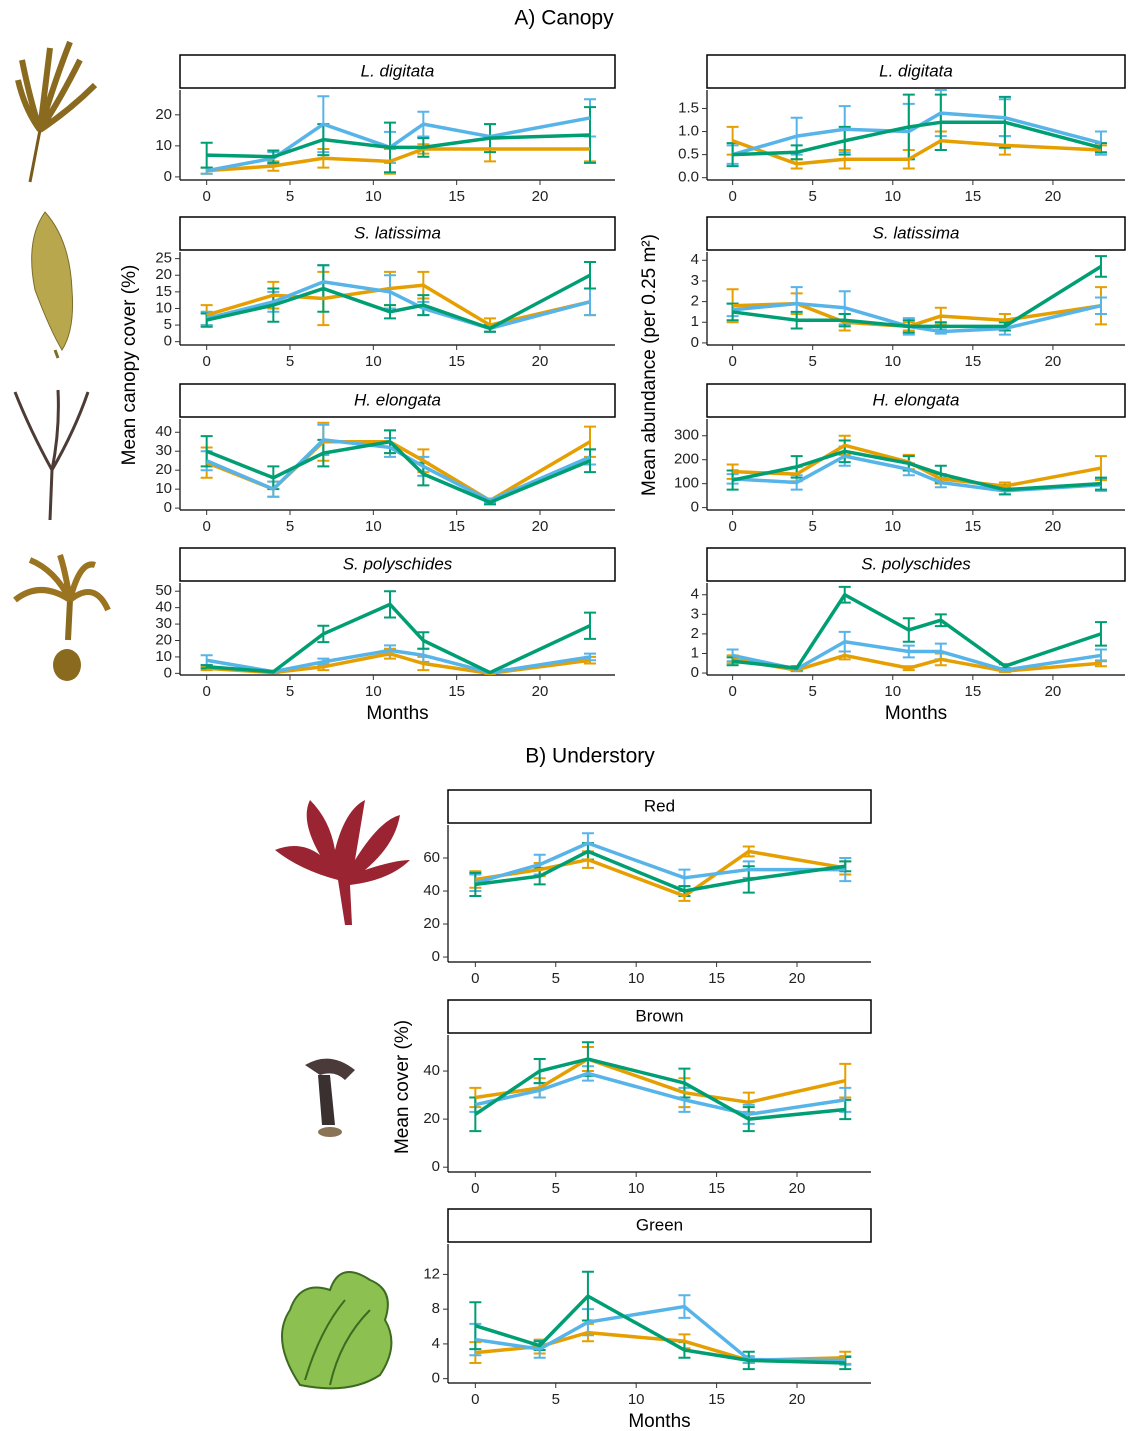  I want to click on y-tick-label: 2, so click(695, 633).